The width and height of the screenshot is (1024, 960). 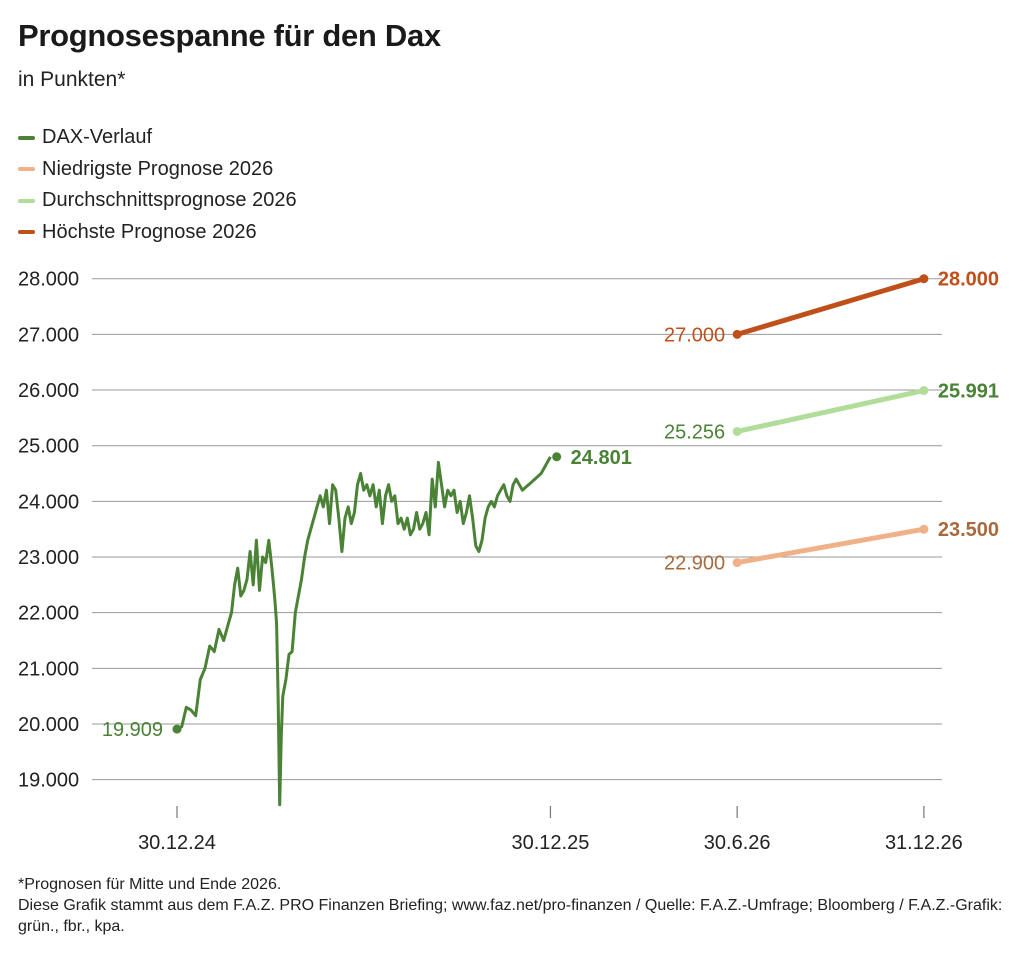 What do you see at coordinates (968, 392) in the screenshot?
I see `forecast-end-label-avg: 25.991` at bounding box center [968, 392].